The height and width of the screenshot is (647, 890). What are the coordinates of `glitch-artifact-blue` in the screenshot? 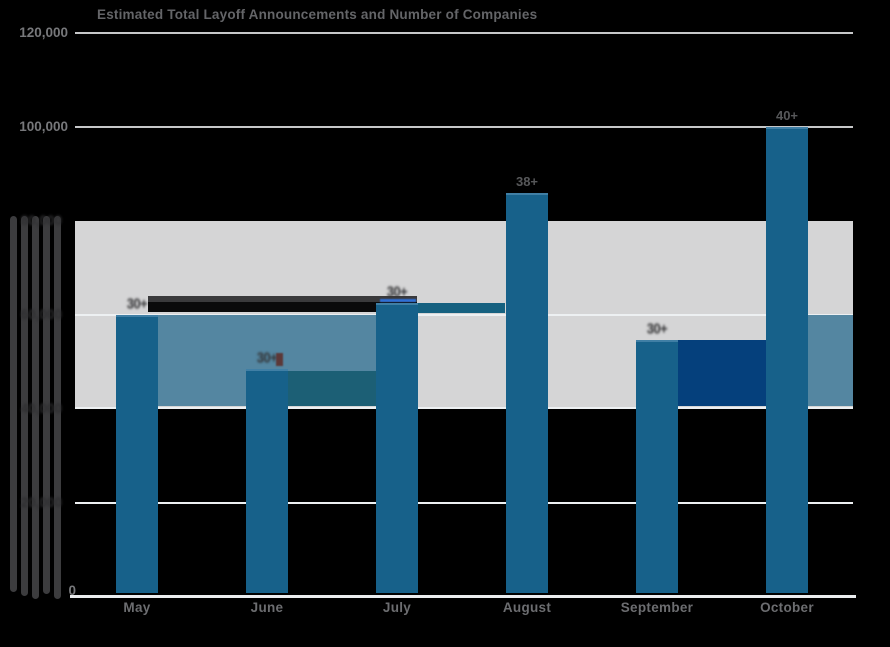 It's located at (398, 300).